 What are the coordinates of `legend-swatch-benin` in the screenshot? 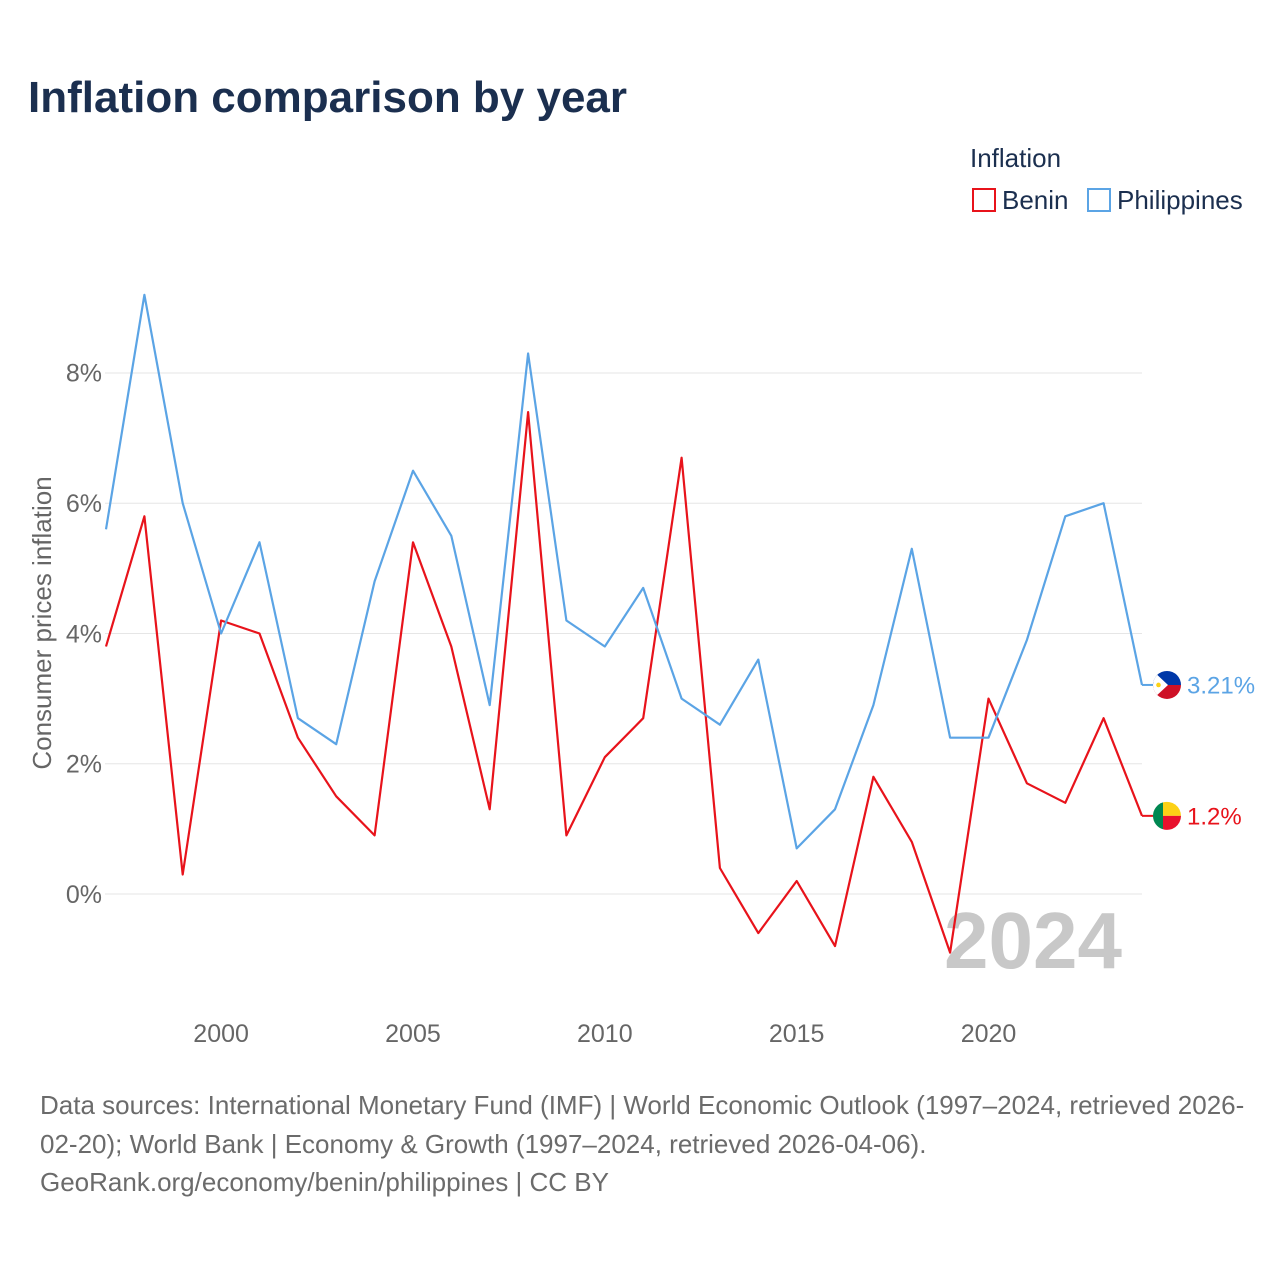 It's located at (984, 200).